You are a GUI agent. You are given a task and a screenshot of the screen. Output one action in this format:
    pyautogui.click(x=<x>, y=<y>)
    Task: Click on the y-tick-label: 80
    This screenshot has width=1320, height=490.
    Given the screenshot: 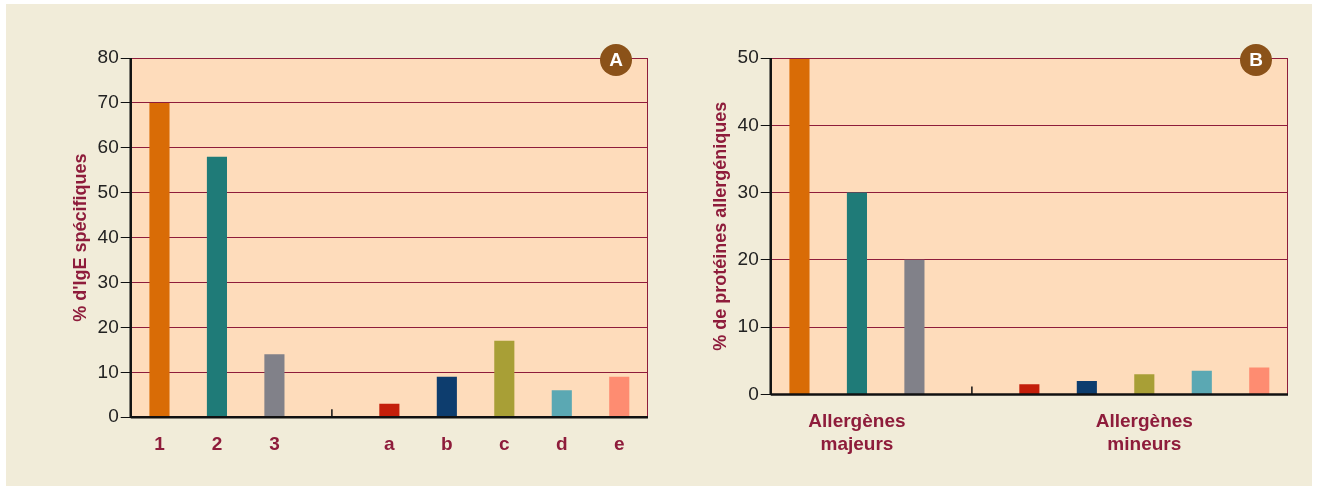 What is the action you would take?
    pyautogui.click(x=108, y=57)
    